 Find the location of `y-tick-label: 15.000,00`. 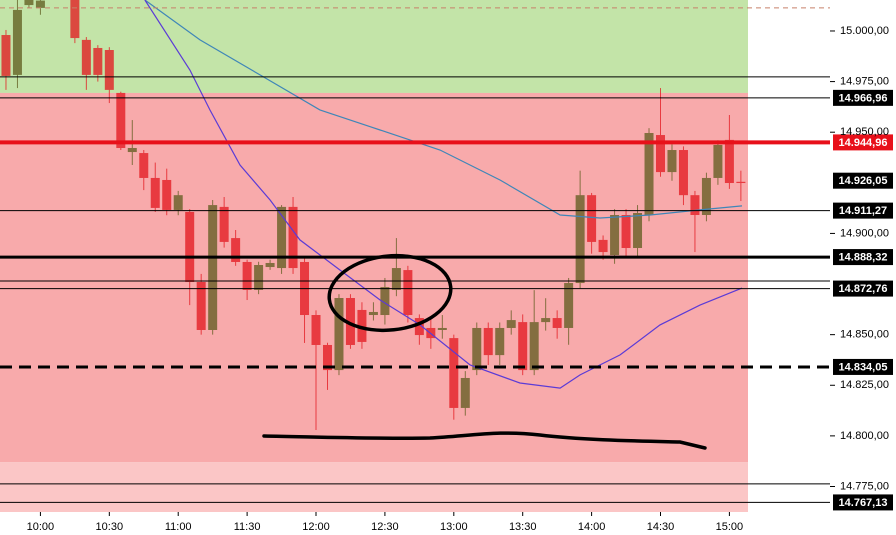

y-tick-label: 15.000,00 is located at coordinates (864, 31).